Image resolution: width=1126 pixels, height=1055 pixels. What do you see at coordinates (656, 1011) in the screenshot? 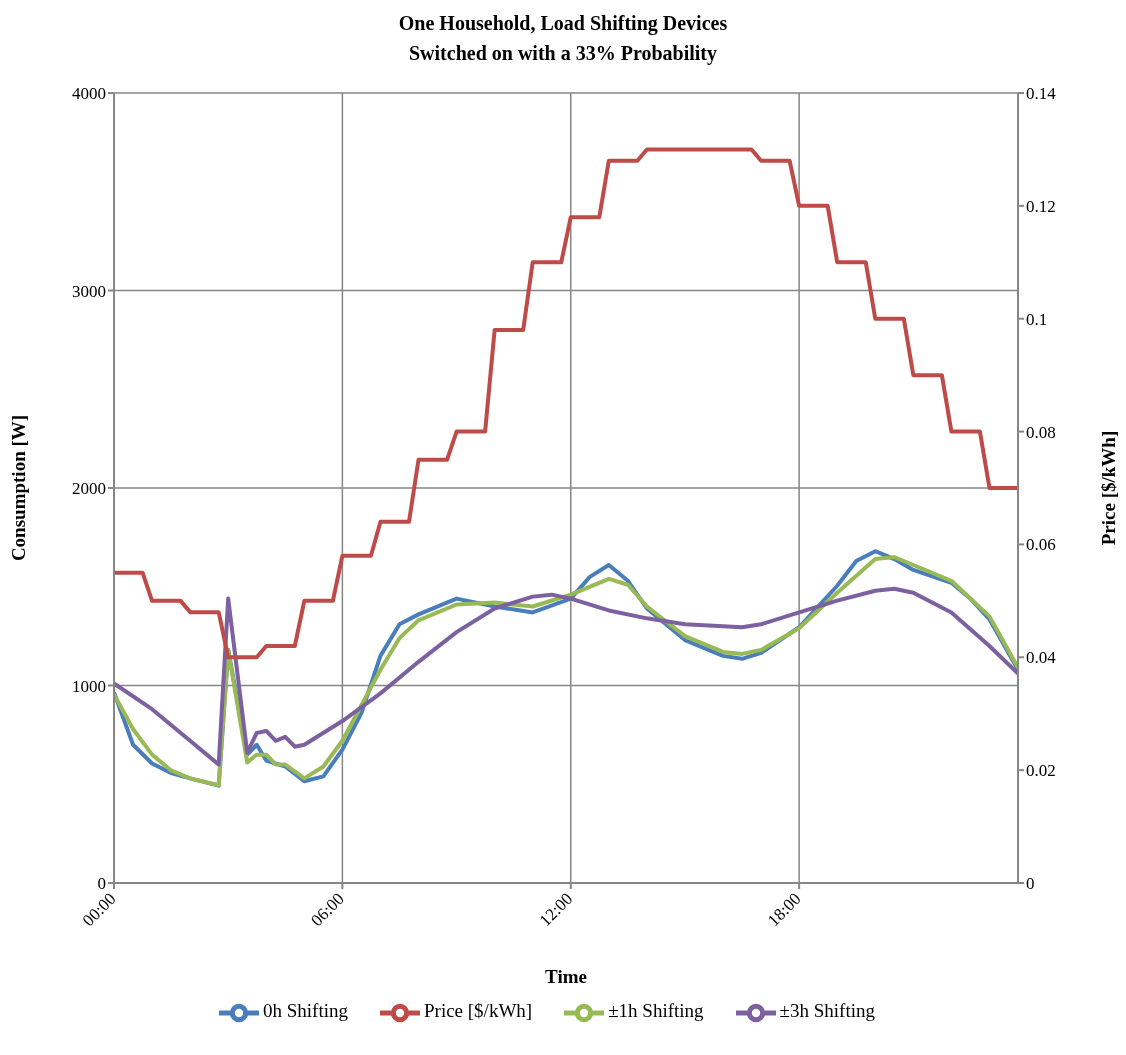
I see `legend-label: ±1h Shifting` at bounding box center [656, 1011].